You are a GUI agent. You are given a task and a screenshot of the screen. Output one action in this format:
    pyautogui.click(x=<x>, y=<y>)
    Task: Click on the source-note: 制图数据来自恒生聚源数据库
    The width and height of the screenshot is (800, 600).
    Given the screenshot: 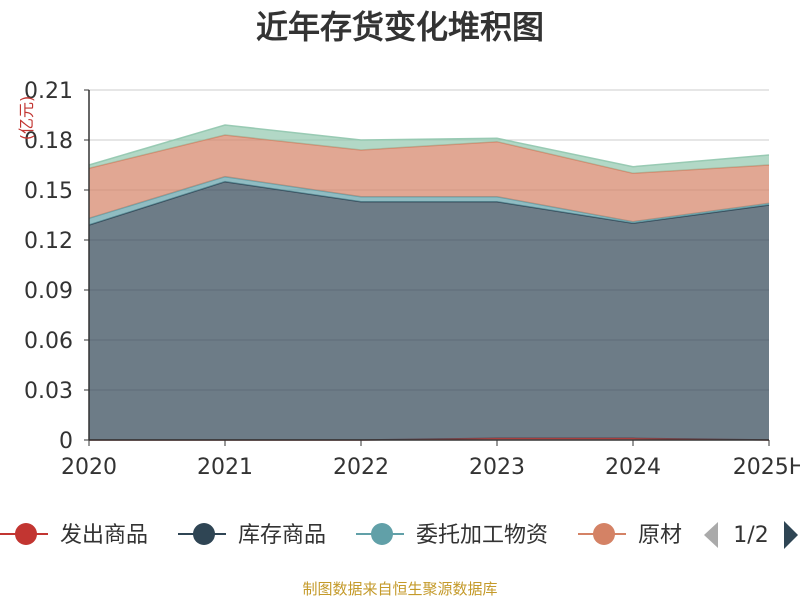 What is the action you would take?
    pyautogui.click(x=400, y=589)
    